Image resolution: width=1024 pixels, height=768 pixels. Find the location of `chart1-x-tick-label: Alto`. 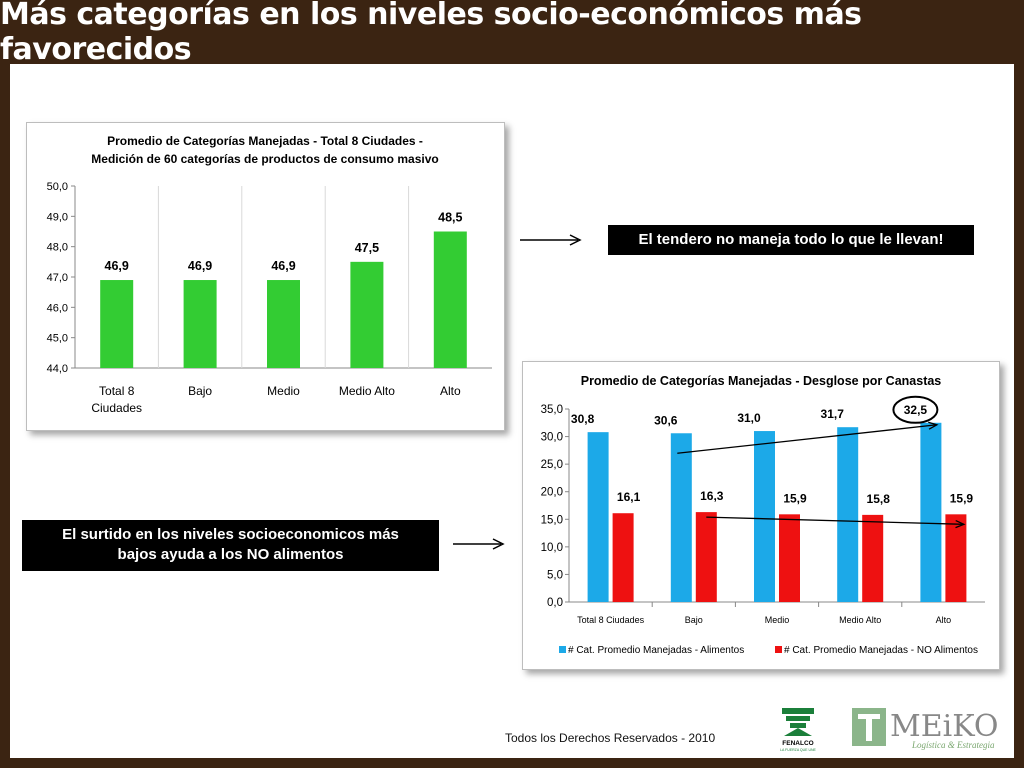

chart1-x-tick-label: Alto is located at coordinates (450, 391).